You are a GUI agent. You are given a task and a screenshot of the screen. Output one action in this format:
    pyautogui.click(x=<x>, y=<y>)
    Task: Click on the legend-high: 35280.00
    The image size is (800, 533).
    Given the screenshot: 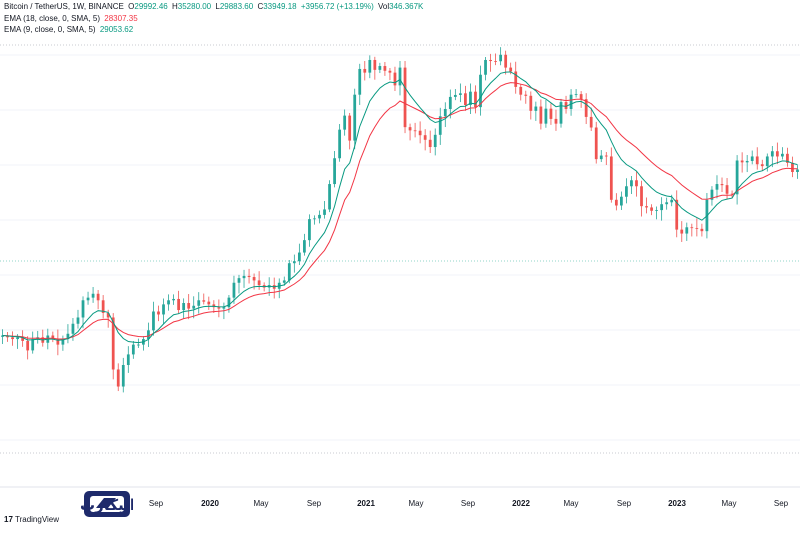 What is the action you would take?
    pyautogui.click(x=194, y=6)
    